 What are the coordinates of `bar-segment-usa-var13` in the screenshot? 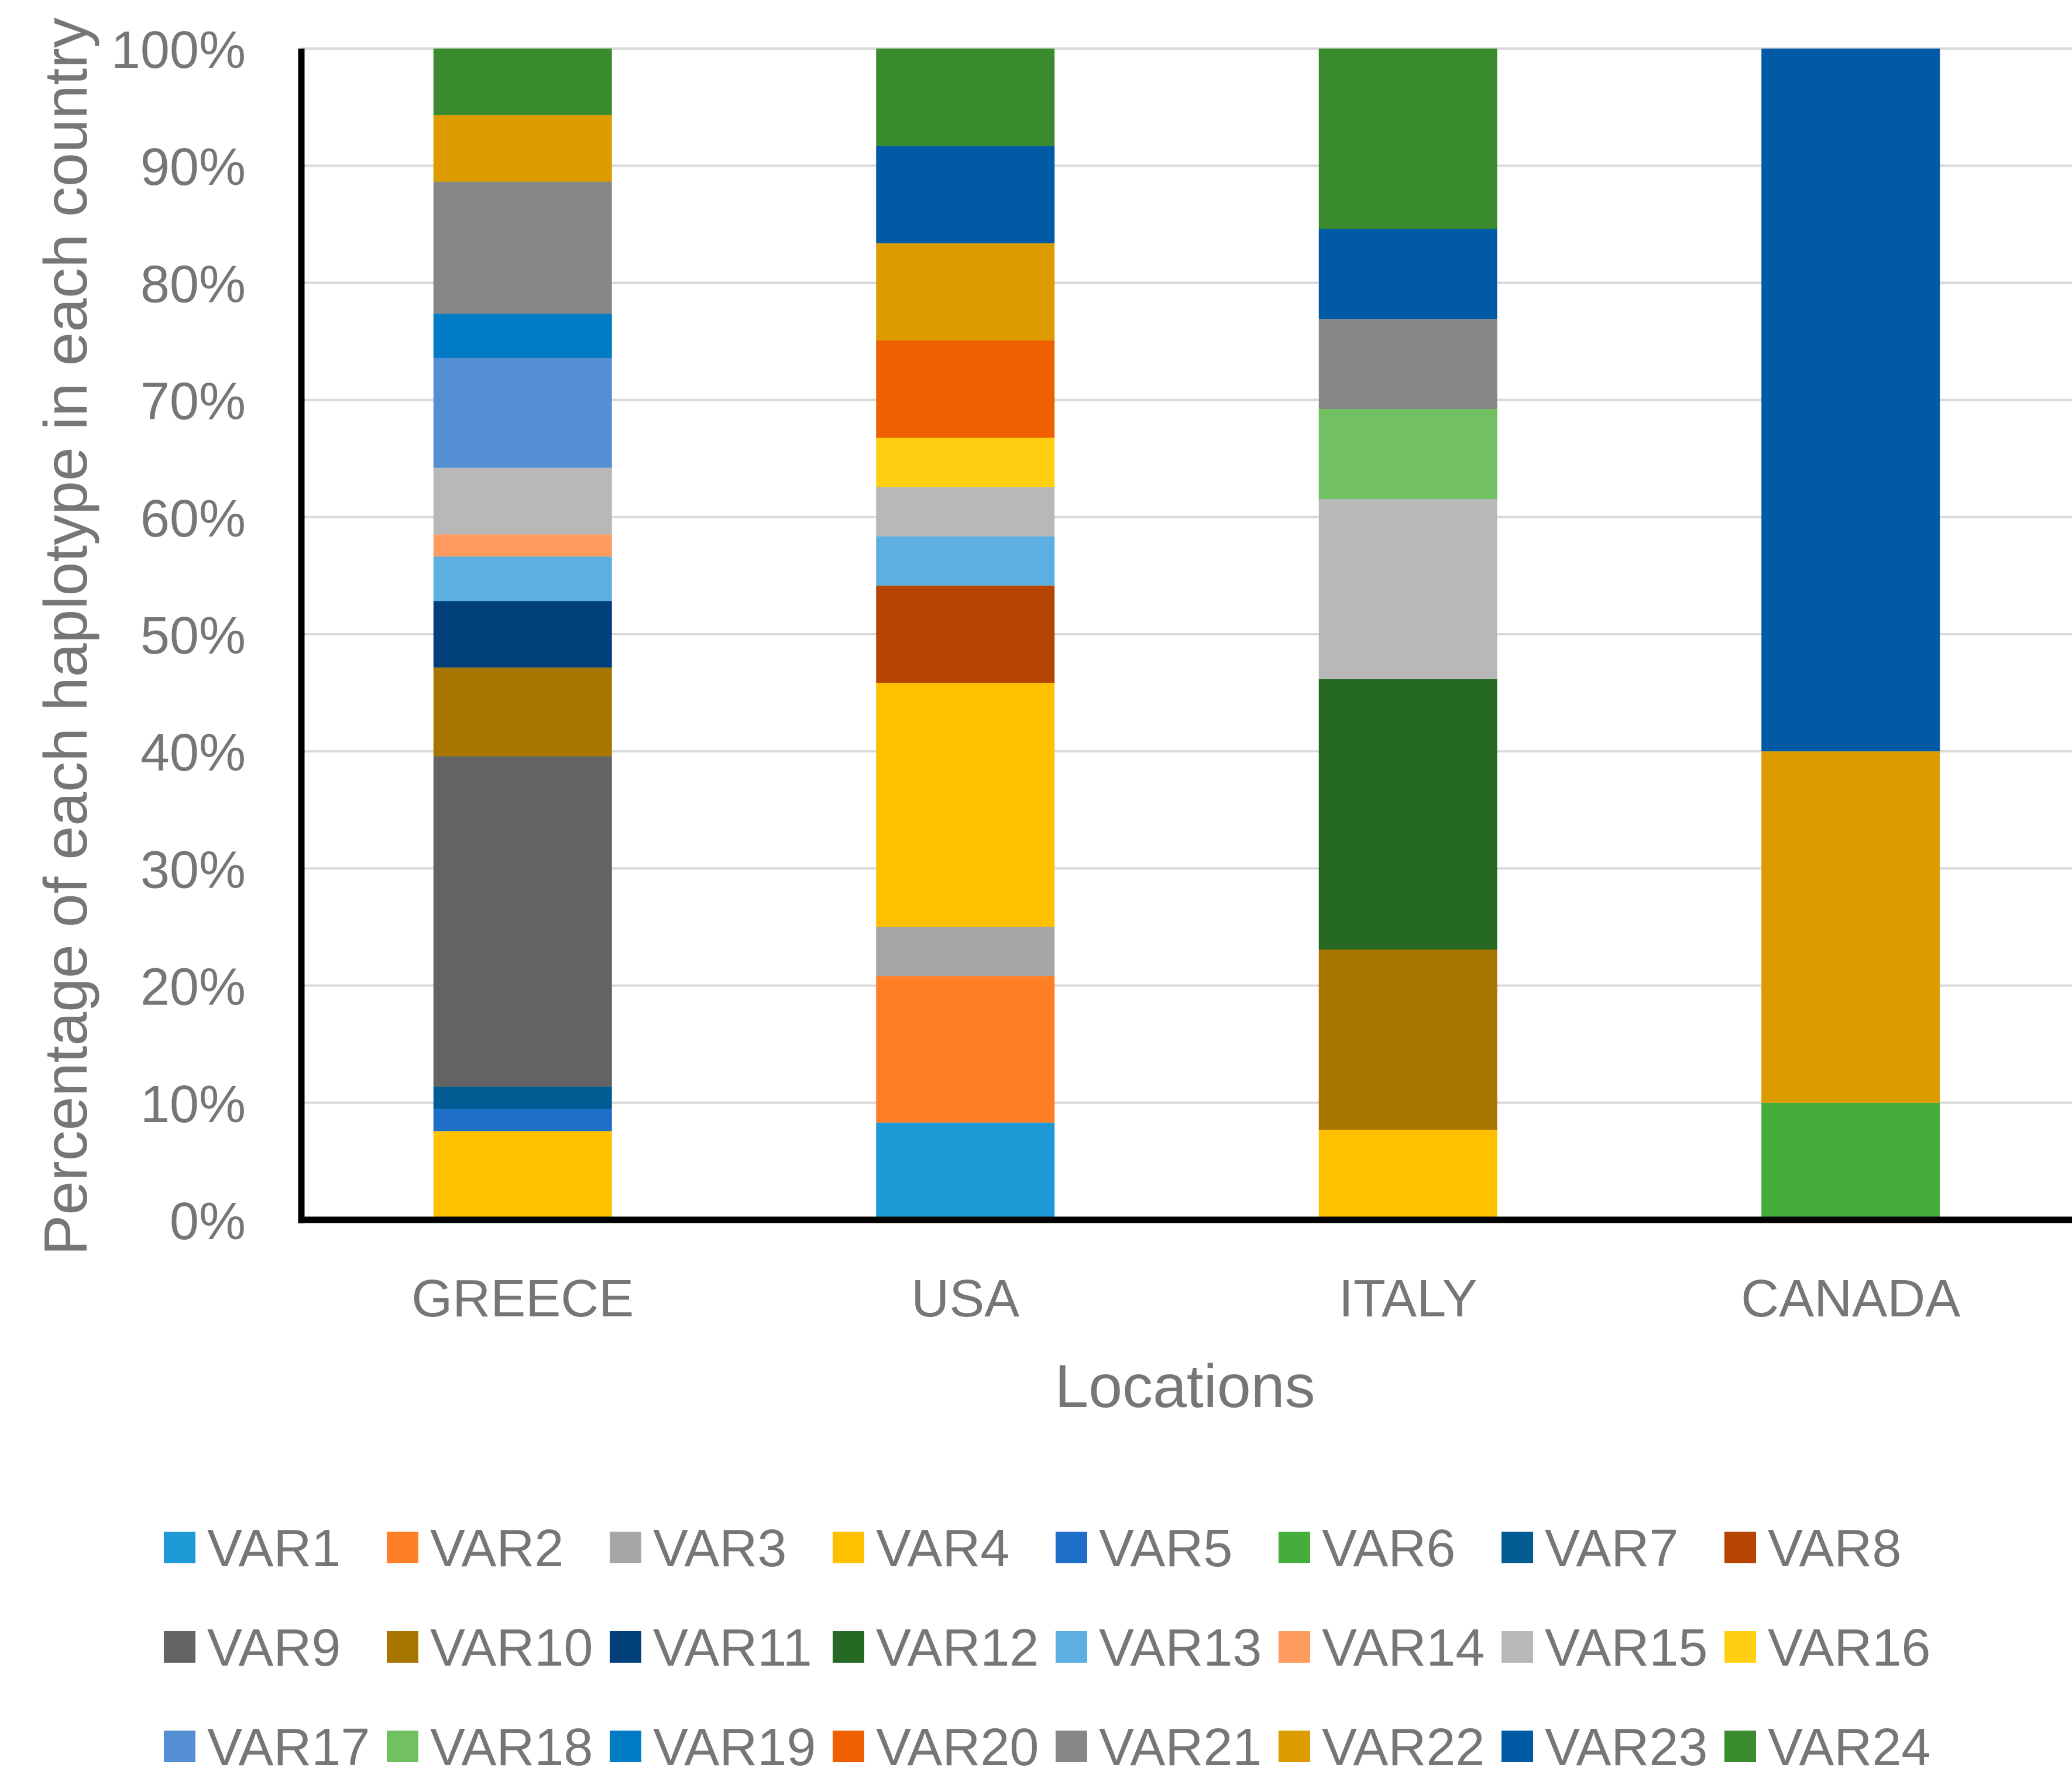 It's located at (966, 561).